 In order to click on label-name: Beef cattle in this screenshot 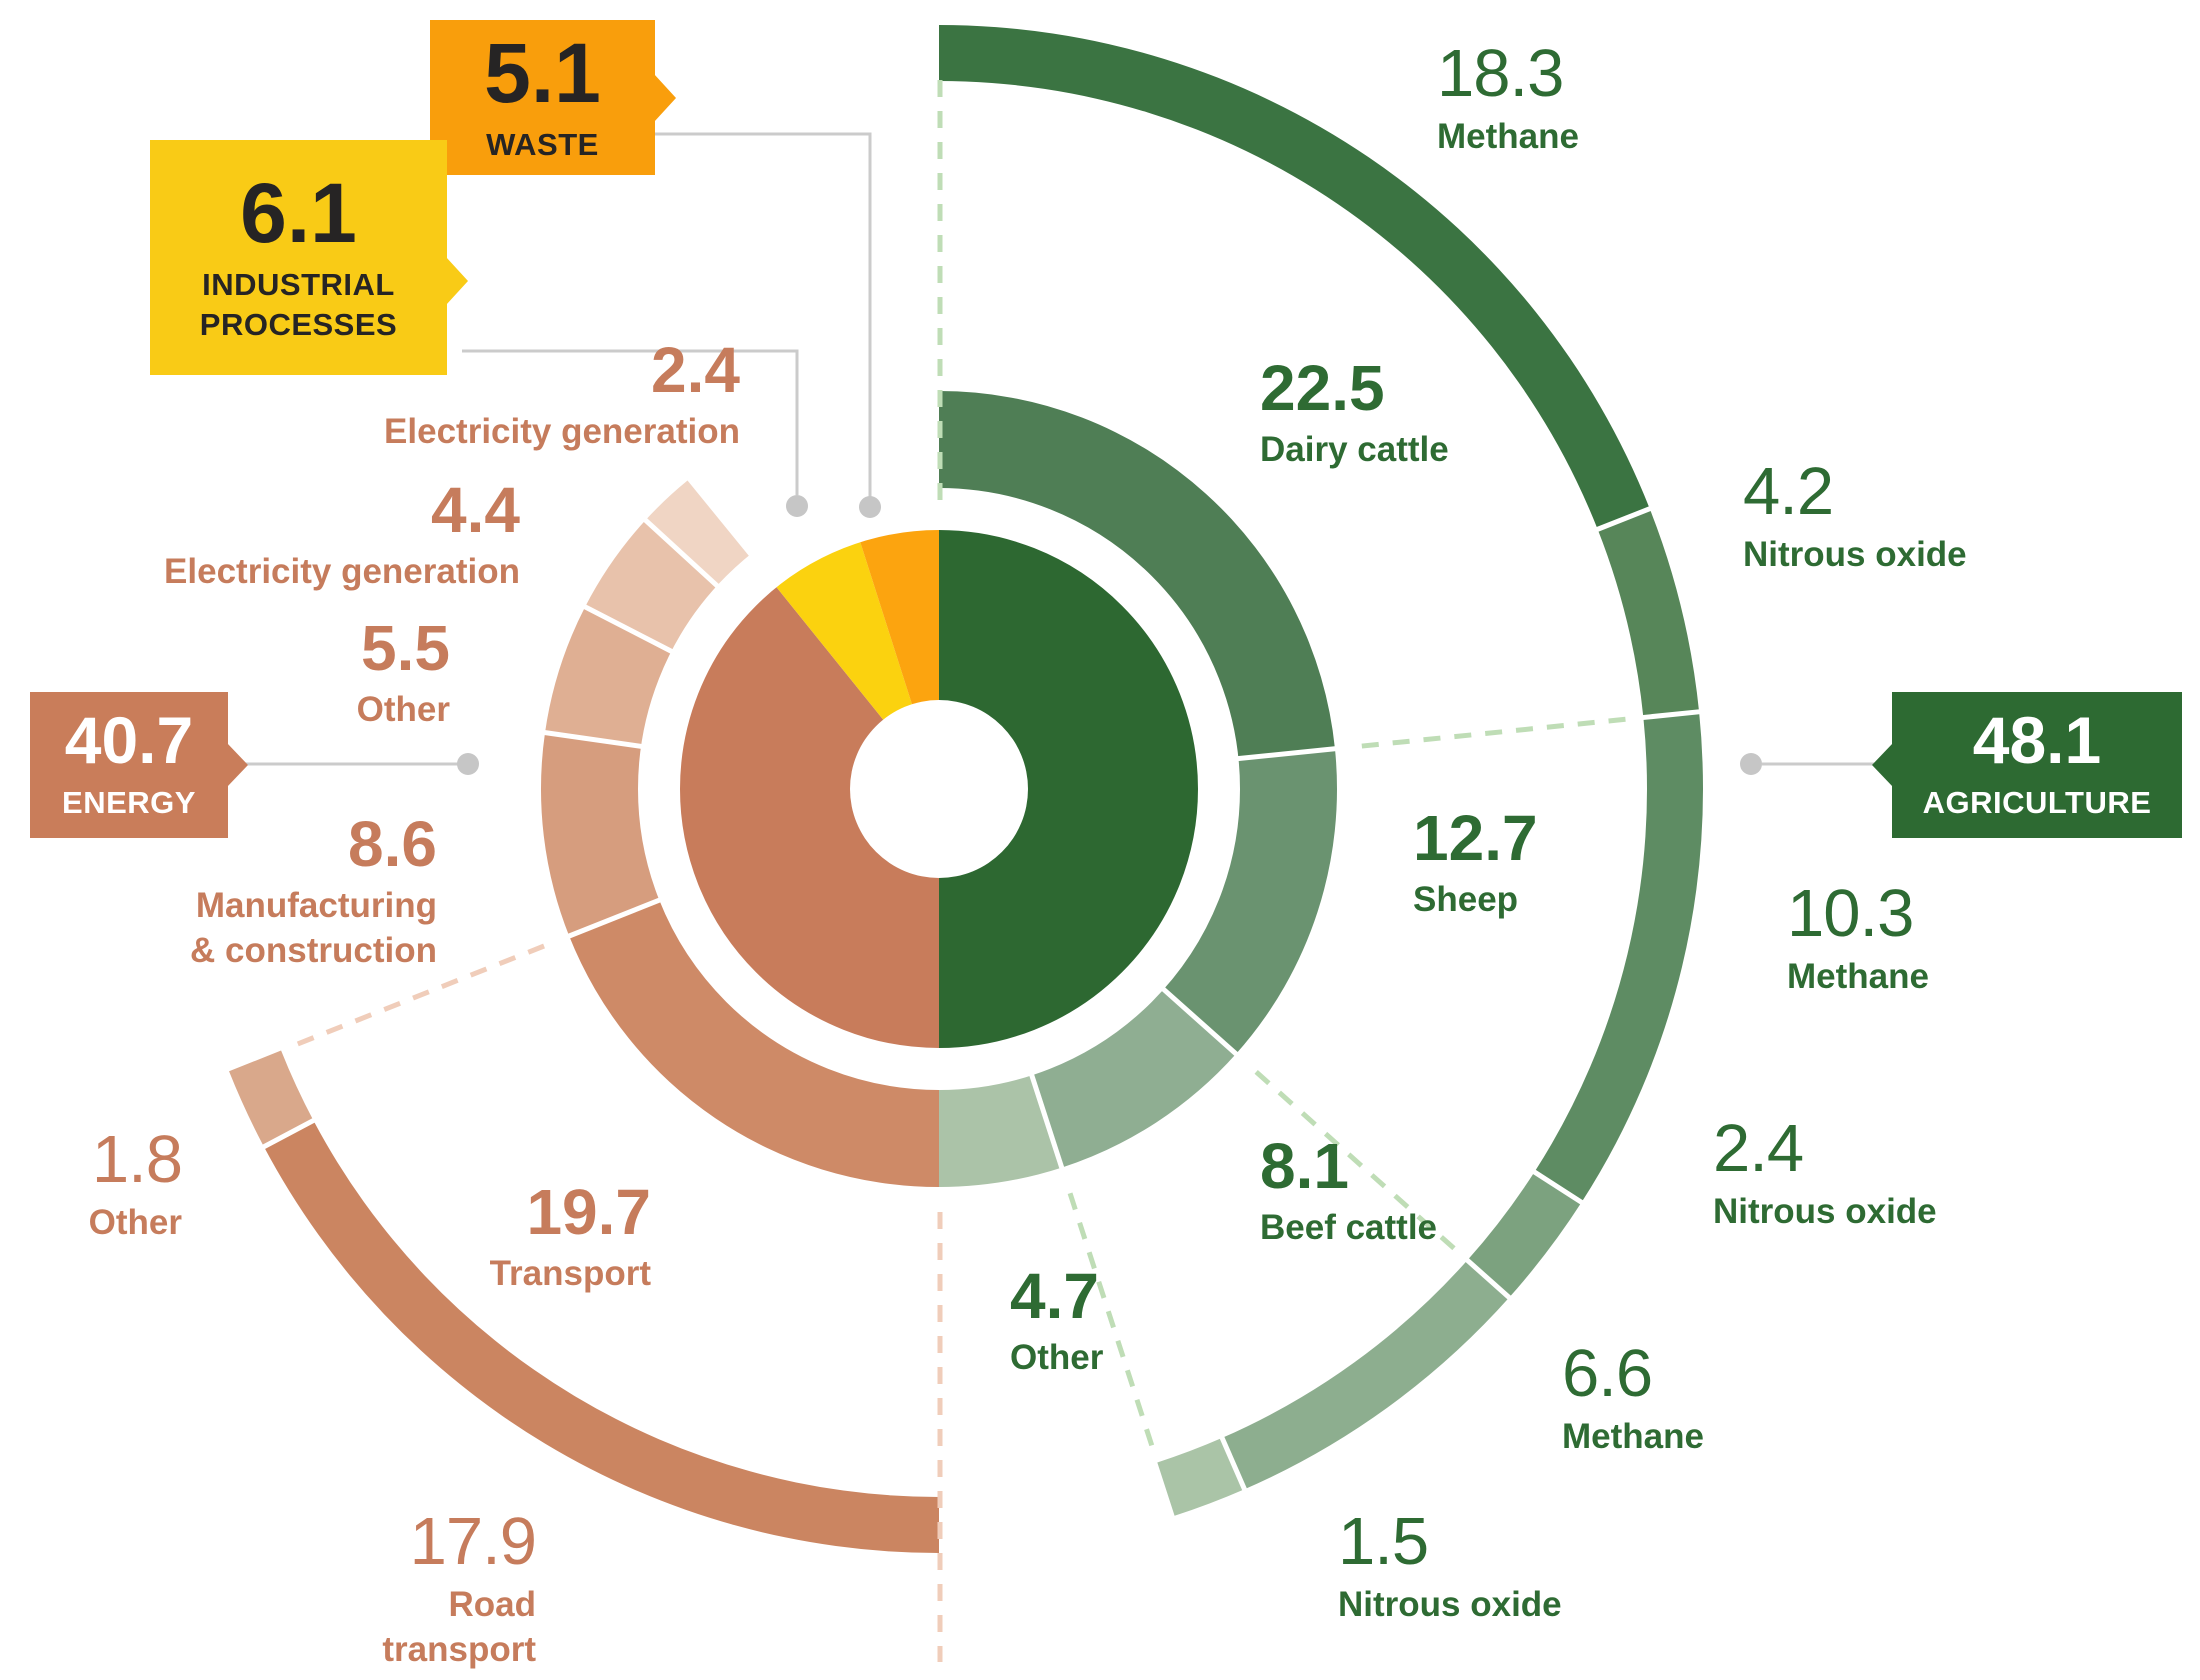, I will do `click(1349, 1227)`.